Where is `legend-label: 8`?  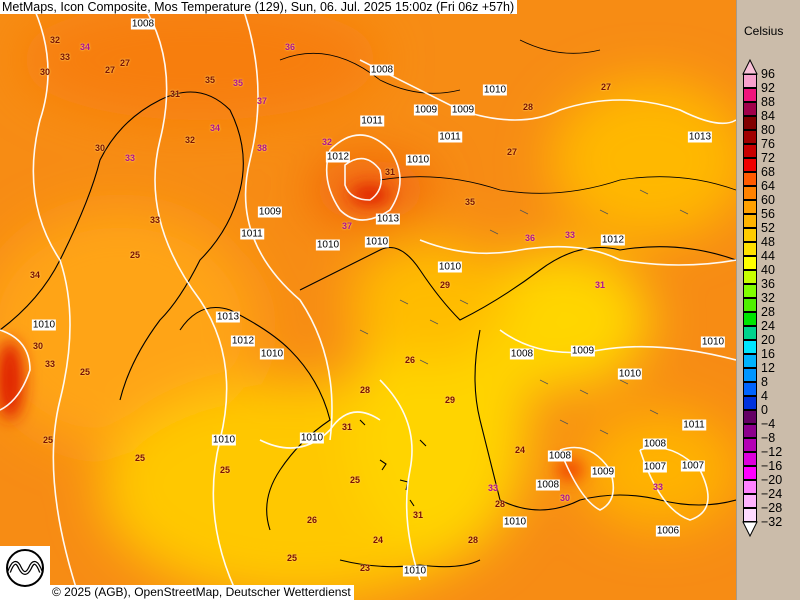 legend-label: 8 is located at coordinates (764, 382).